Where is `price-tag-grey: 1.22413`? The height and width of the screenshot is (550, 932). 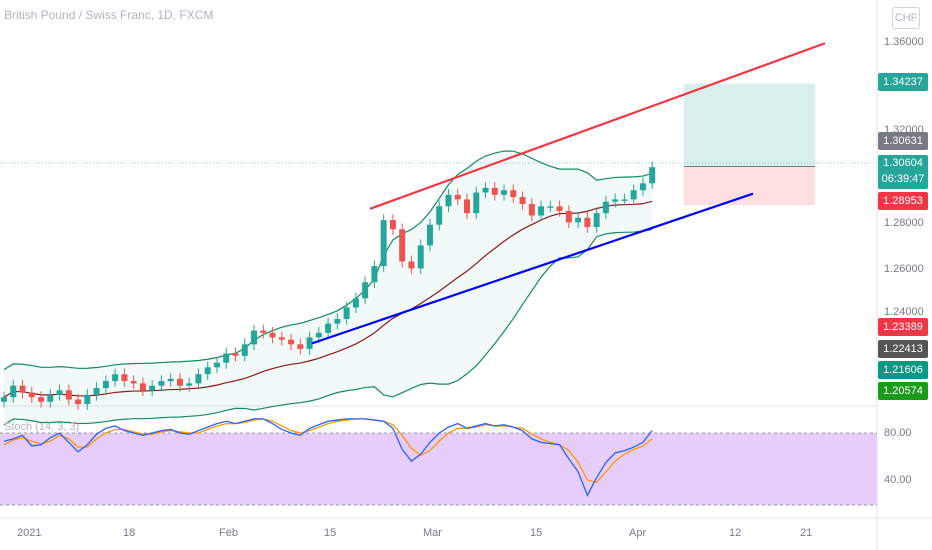
price-tag-grey: 1.22413 is located at coordinates (903, 349).